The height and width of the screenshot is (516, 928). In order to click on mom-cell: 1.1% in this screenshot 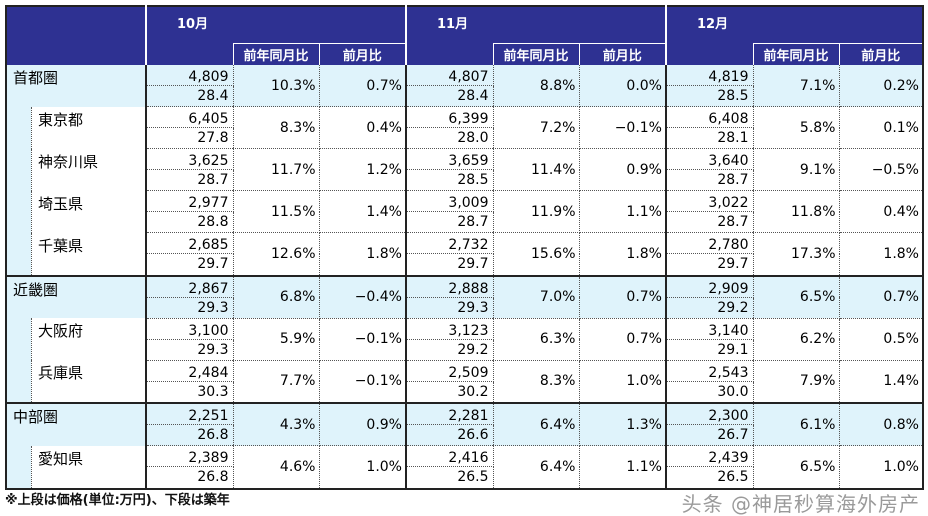, I will do `click(623, 467)`.